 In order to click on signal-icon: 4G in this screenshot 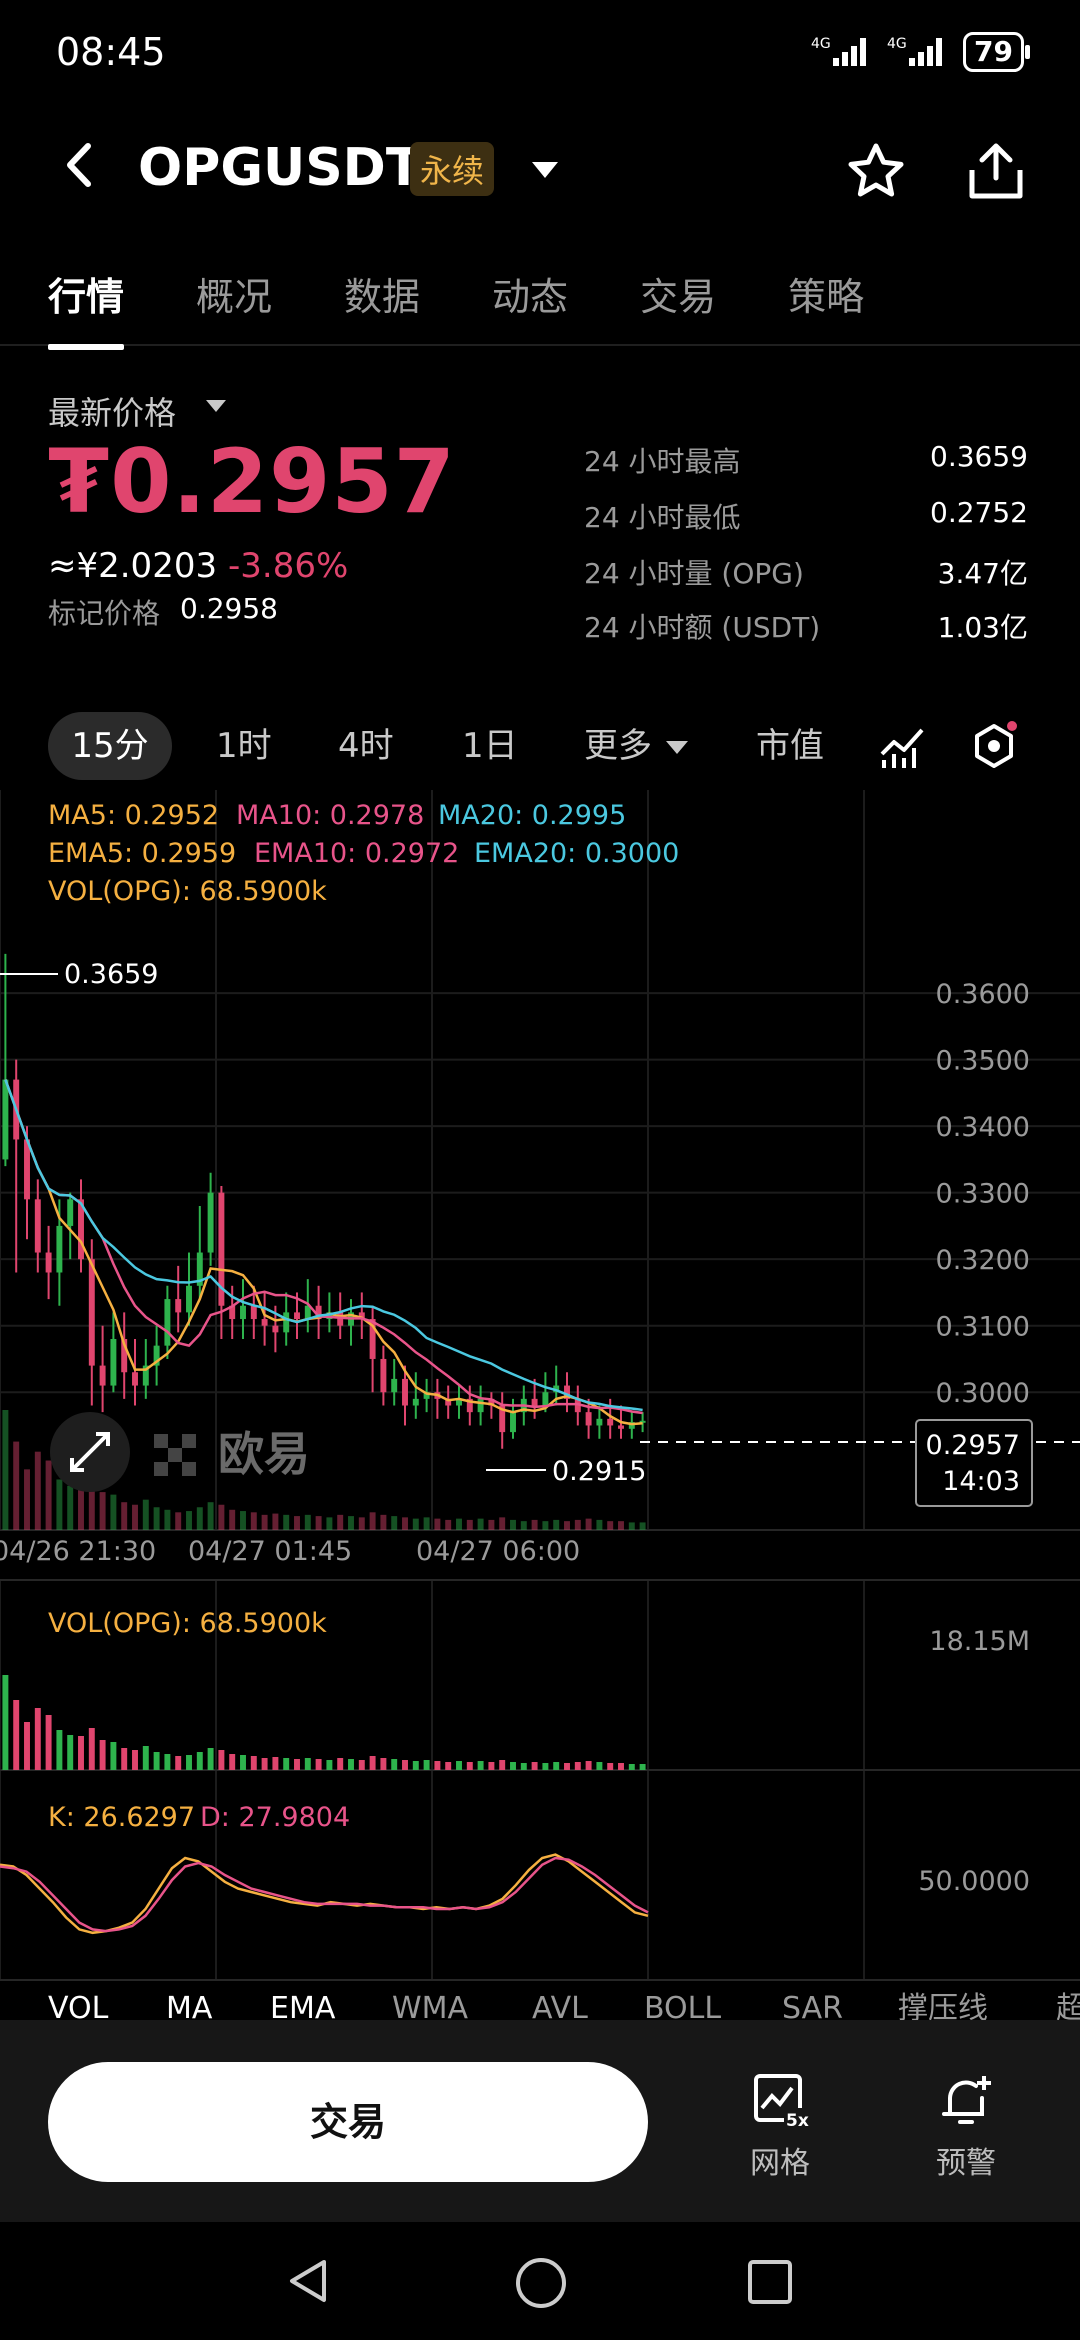, I will do `click(915, 51)`.